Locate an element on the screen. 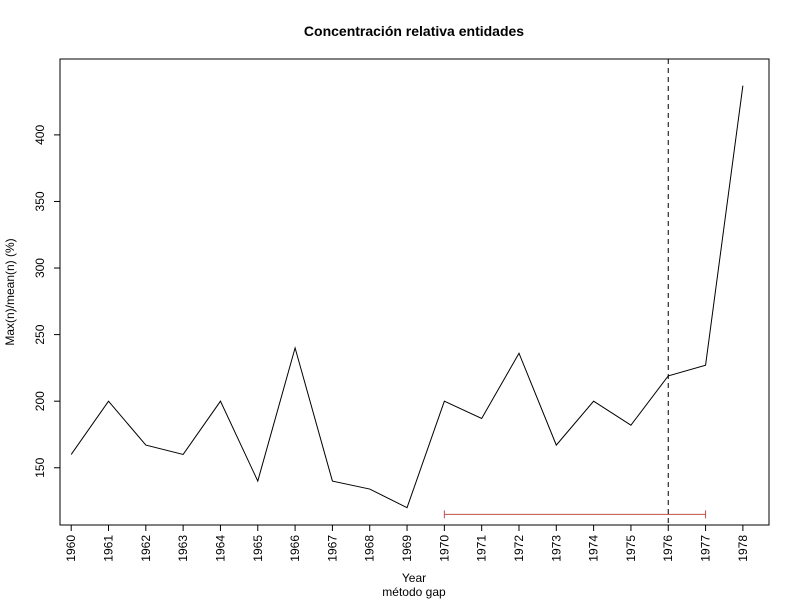 This screenshot has height=600, width=800. x-tick-label: 1961 is located at coordinates (109, 548).